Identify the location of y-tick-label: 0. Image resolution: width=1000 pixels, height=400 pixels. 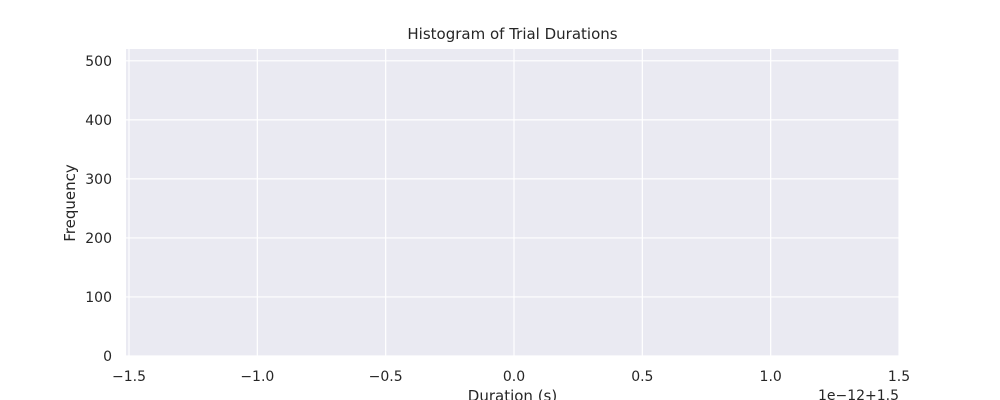
(107, 357).